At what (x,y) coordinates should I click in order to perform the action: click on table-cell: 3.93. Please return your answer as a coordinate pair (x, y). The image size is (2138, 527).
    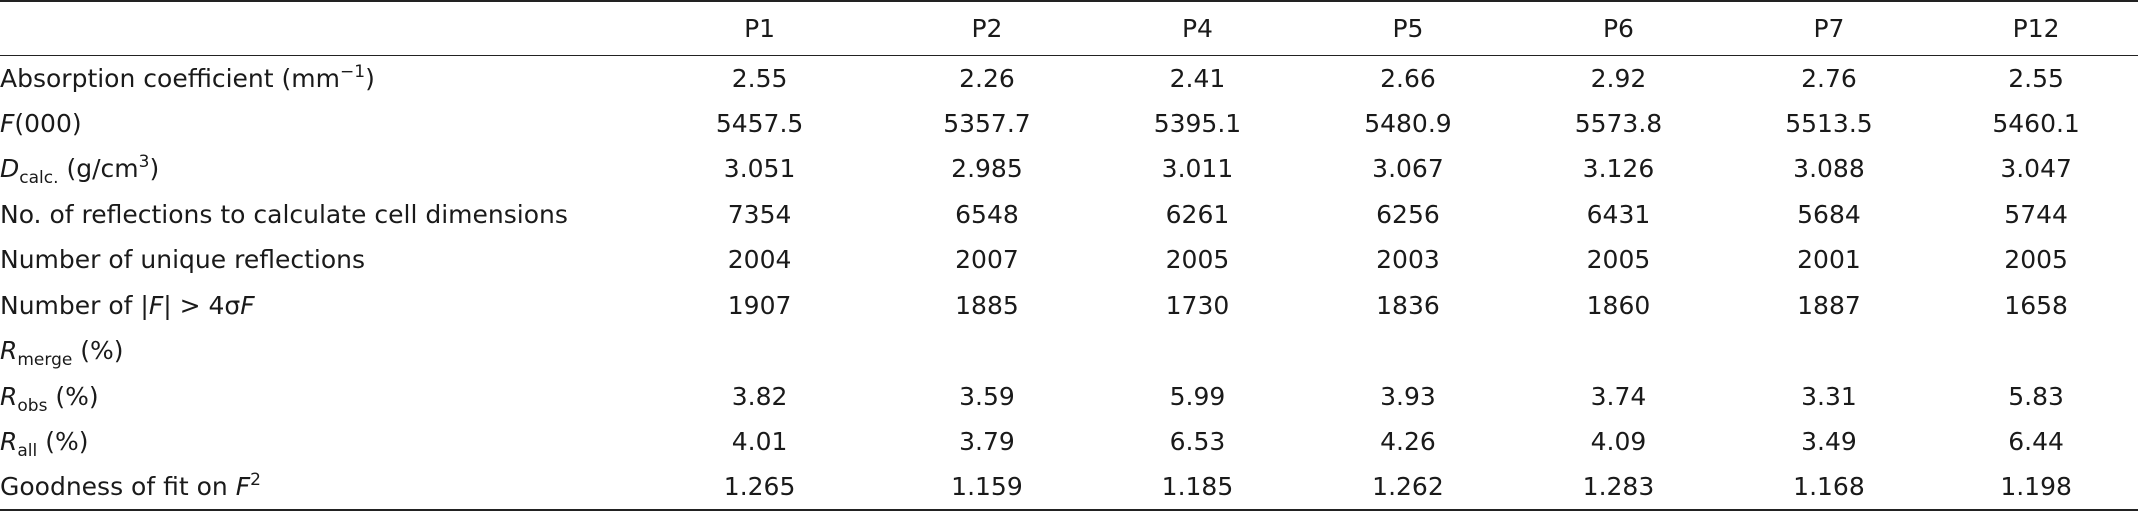
    Looking at the image, I should click on (1408, 396).